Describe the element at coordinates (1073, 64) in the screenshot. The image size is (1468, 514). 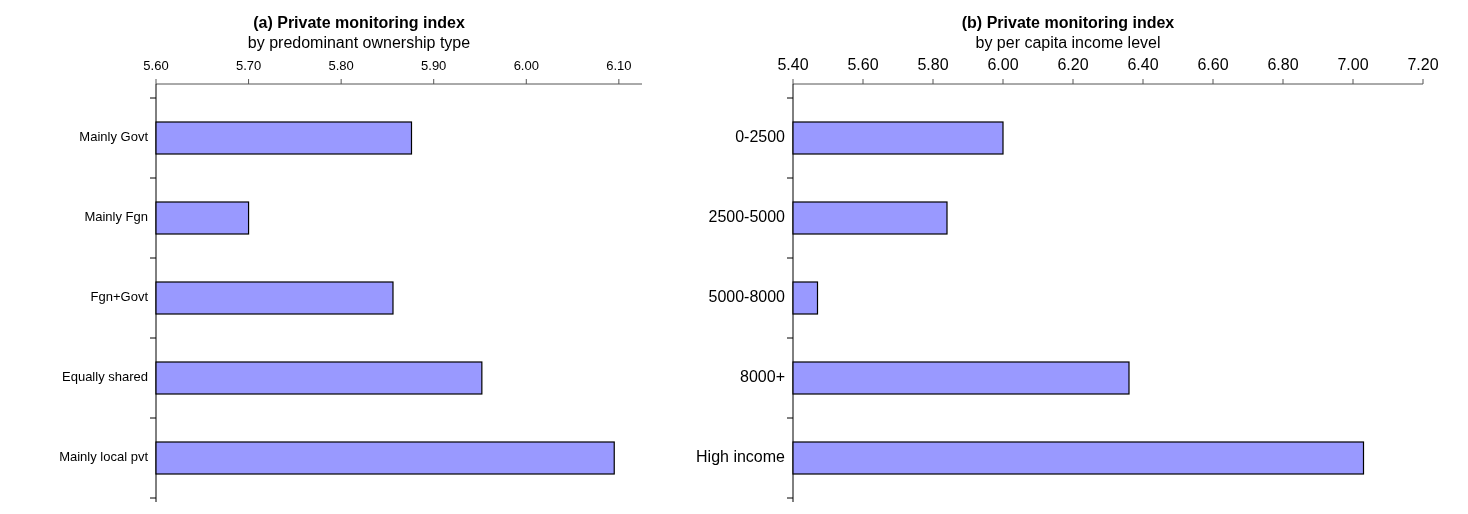
I see `x-tick-label: 6.20` at that location.